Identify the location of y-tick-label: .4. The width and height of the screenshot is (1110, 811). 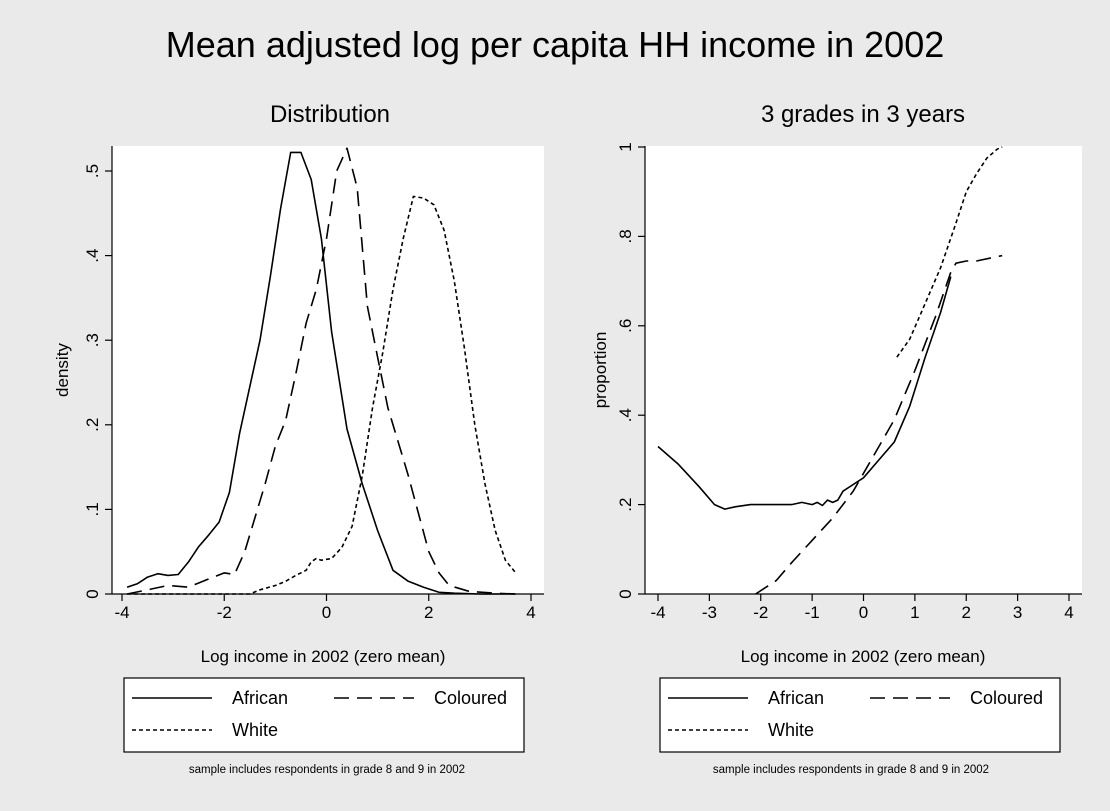
(92, 256).